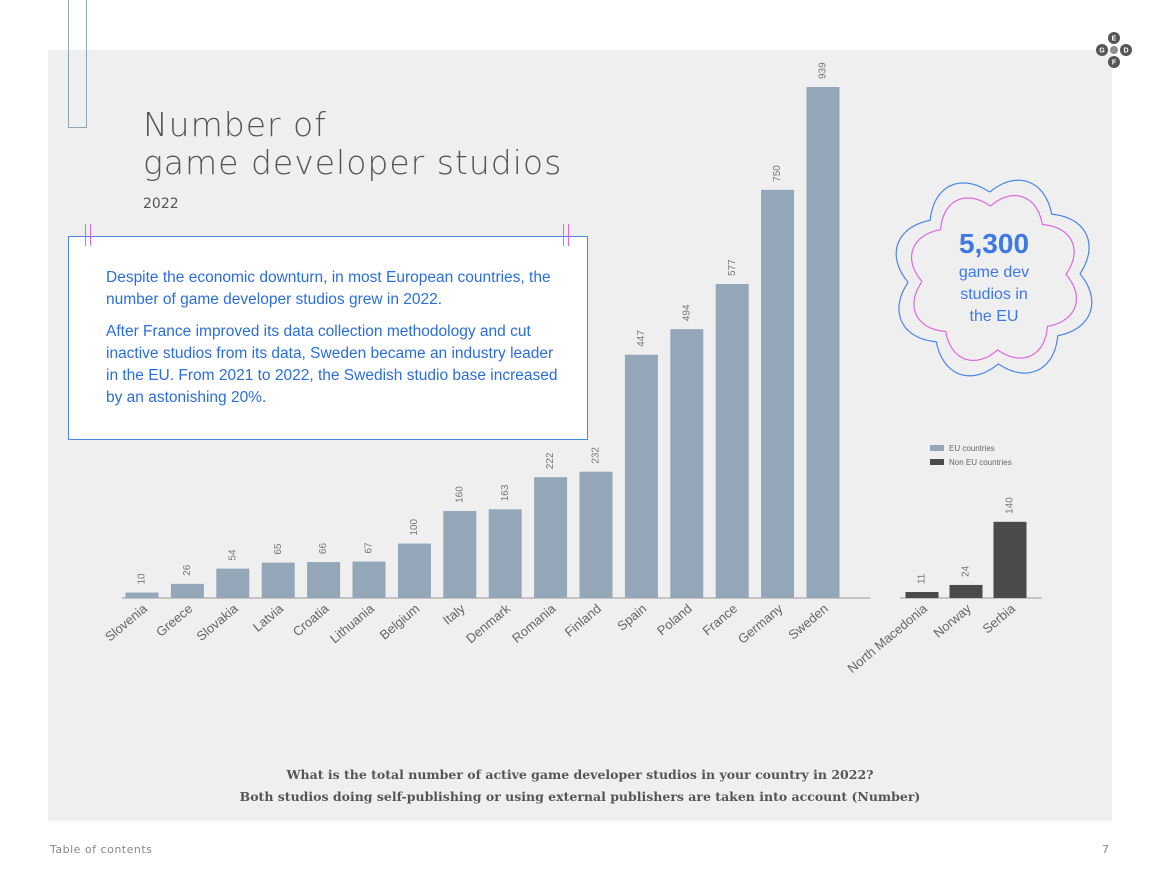  What do you see at coordinates (922, 595) in the screenshot?
I see `bar-north-macedonia` at bounding box center [922, 595].